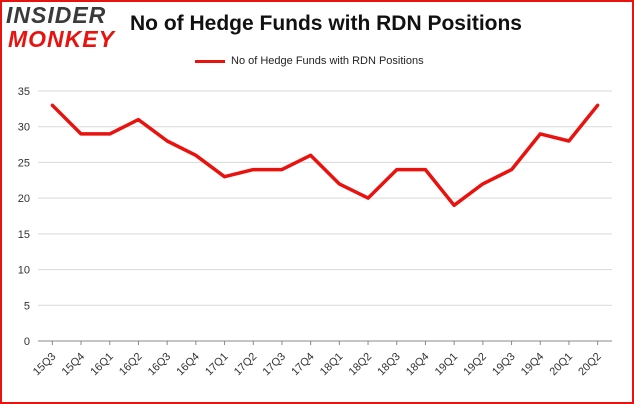  Describe the element at coordinates (447, 365) in the screenshot. I see `x-tick-label: 19Q1` at that location.